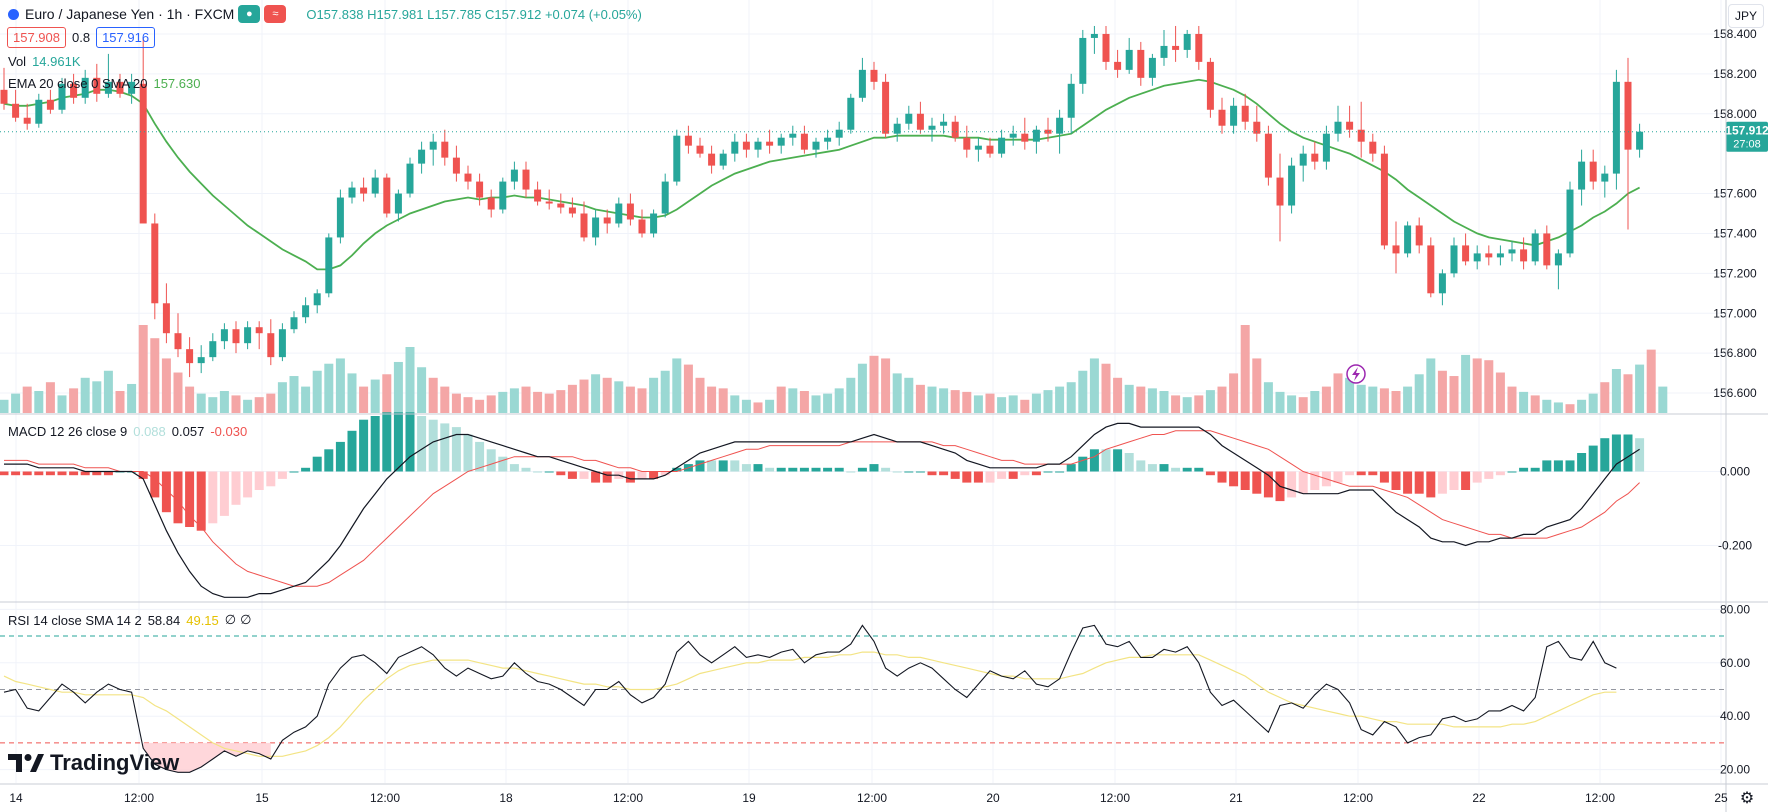  I want to click on price-tick-label: 157.600, so click(1735, 194).